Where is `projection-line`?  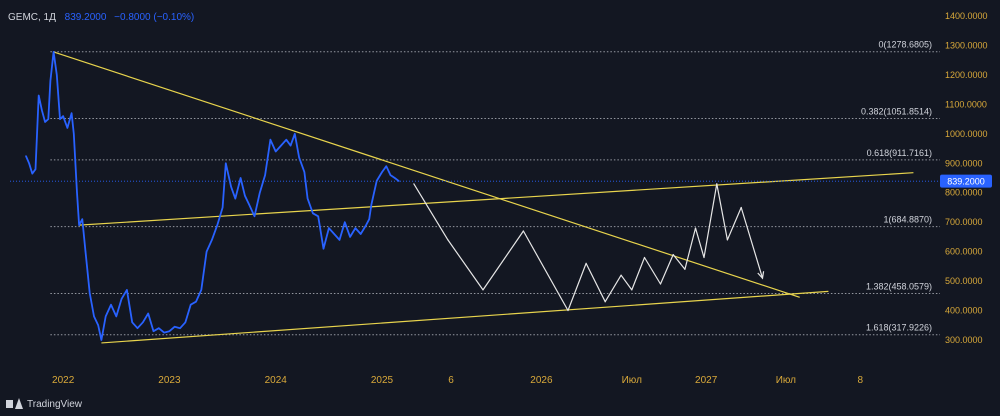 projection-line is located at coordinates (588, 247).